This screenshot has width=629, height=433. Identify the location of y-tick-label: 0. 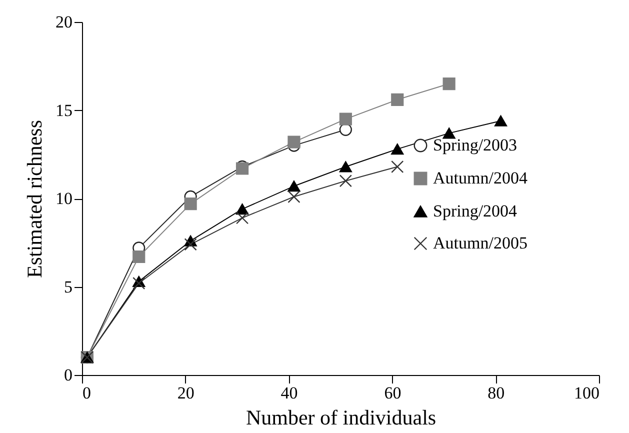
(68, 375).